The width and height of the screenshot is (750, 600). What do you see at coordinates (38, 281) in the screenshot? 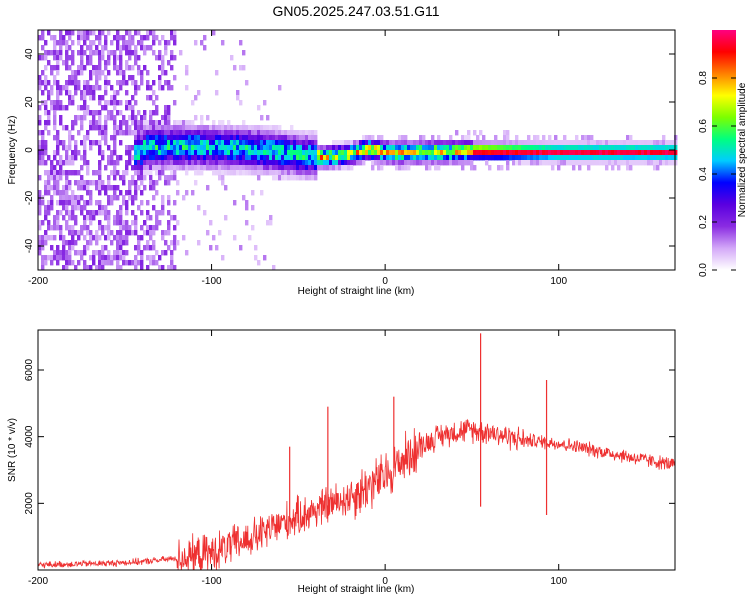
I see `spectrogram-xtick-label: -200` at bounding box center [38, 281].